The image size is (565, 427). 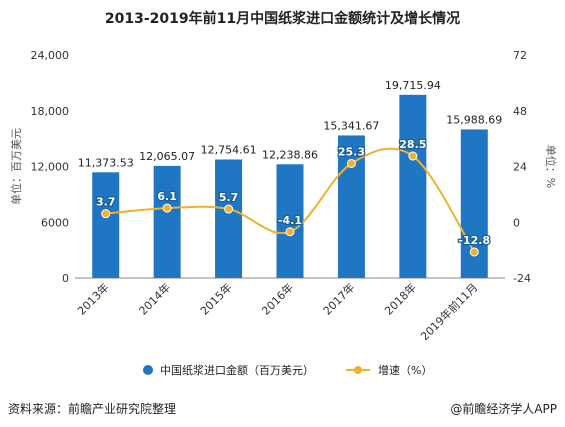 What do you see at coordinates (351, 125) in the screenshot?
I see `bar-value-label: 15,341.67` at bounding box center [351, 125].